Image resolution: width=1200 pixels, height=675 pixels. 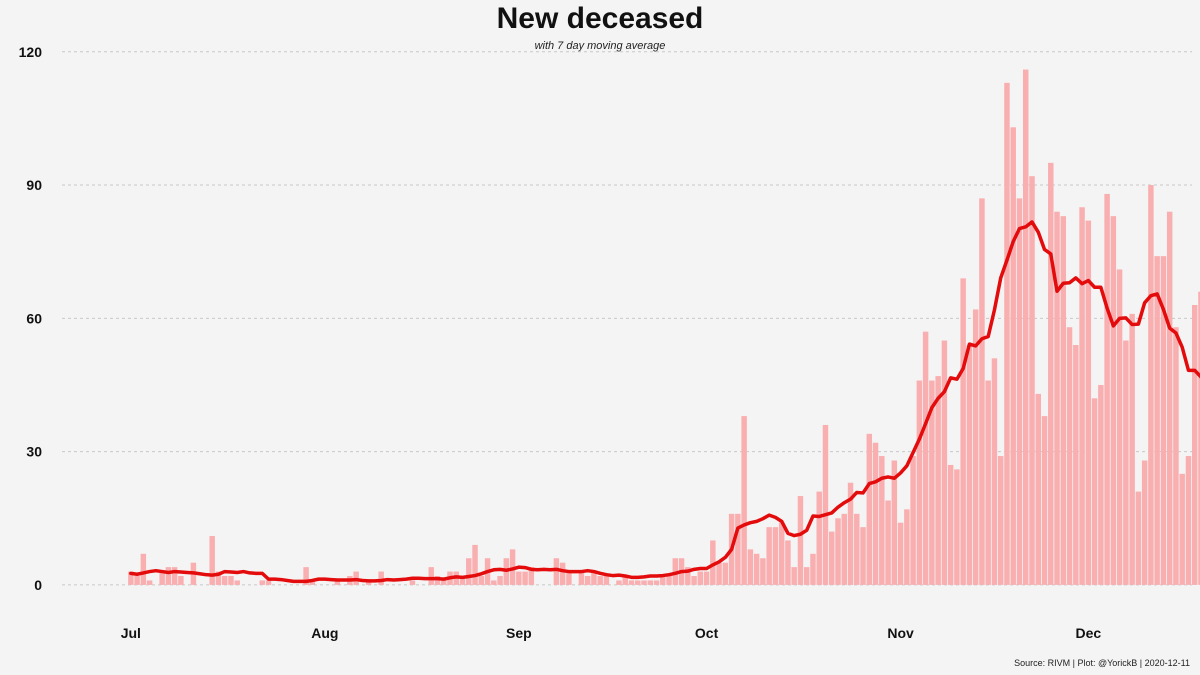 I want to click on y-axis-ticks: 0 30 60 90 120, so click(x=31, y=318).